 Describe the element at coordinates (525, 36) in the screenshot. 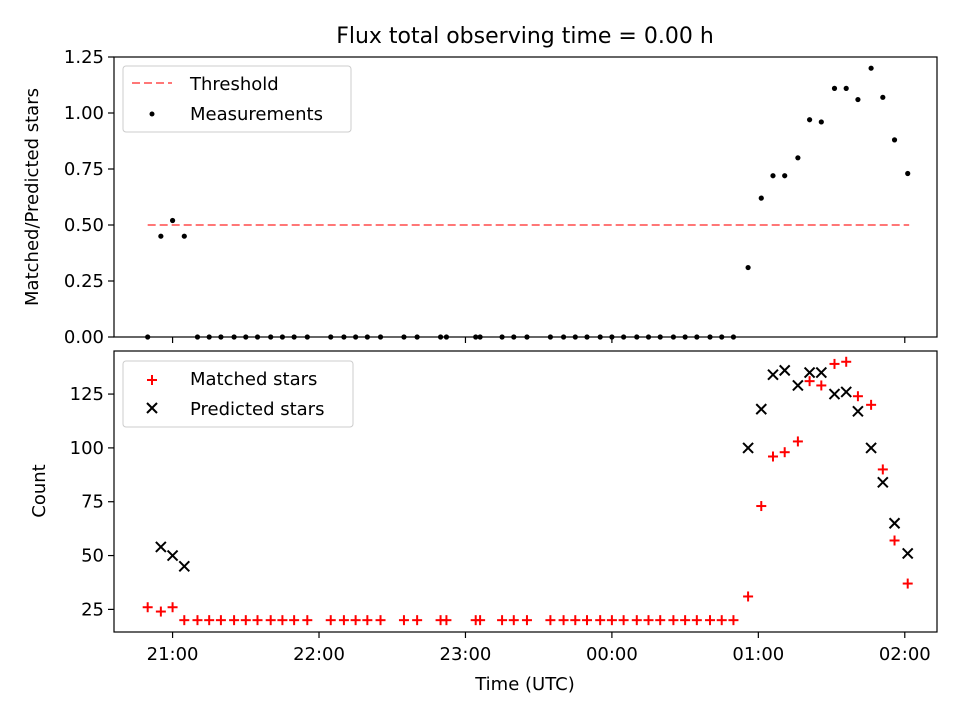

I see `chart-title: Flux total observing time = 0.00 h` at that location.